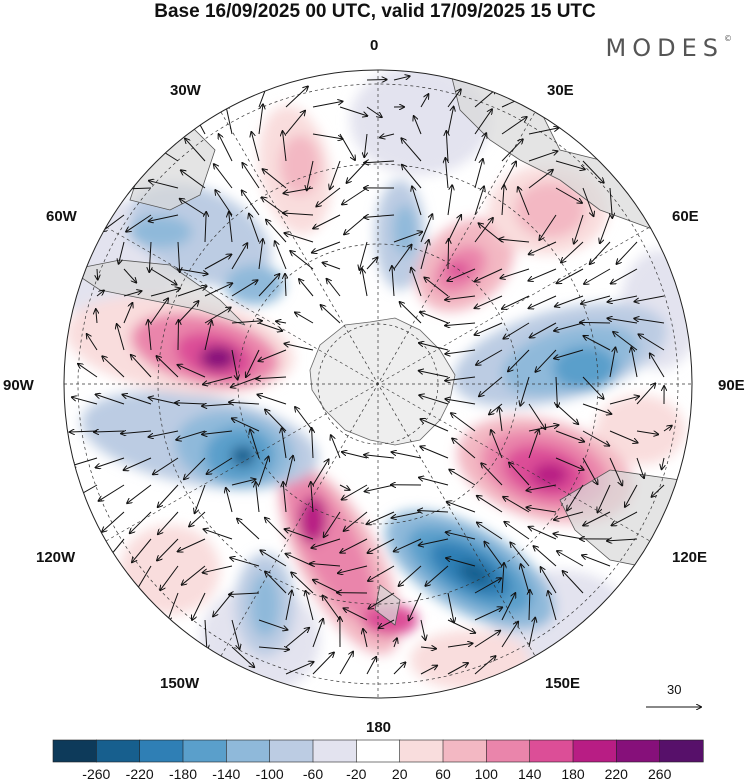 The width and height of the screenshot is (750, 783). What do you see at coordinates (62, 216) in the screenshot?
I see `lon-label-60w: 60W` at bounding box center [62, 216].